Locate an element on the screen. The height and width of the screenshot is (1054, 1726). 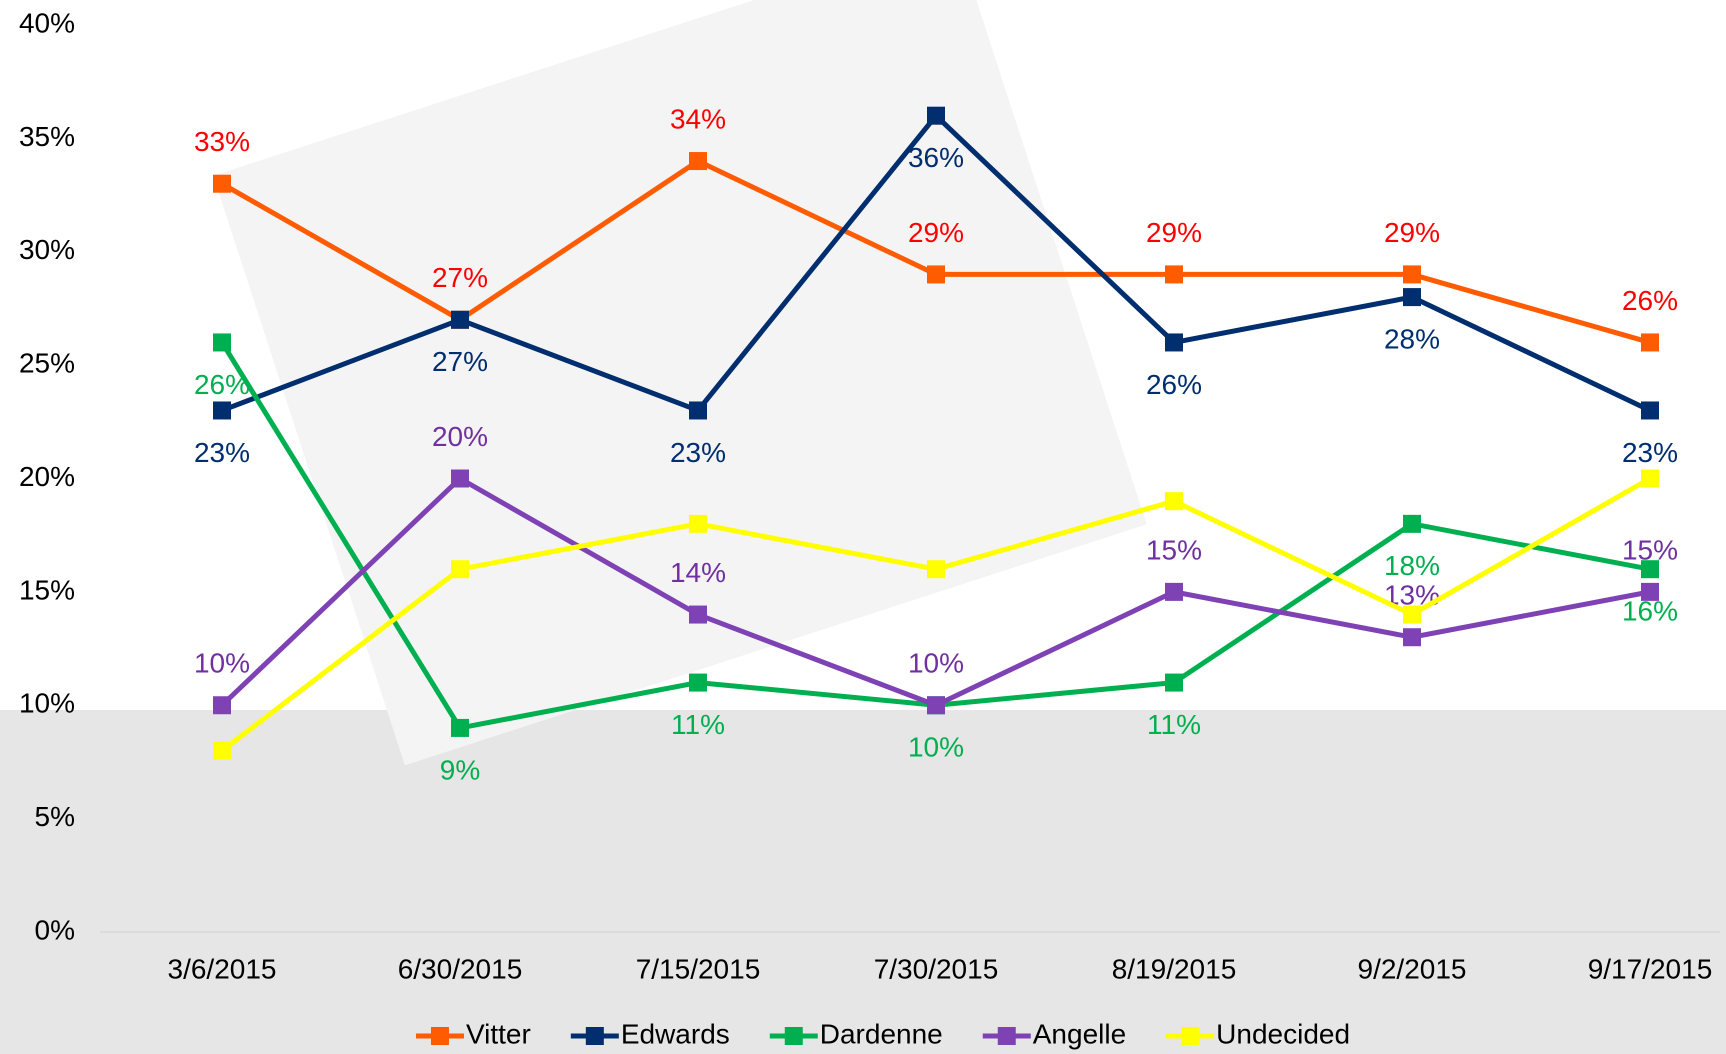
legend-label: Vitter is located at coordinates (498, 1033).